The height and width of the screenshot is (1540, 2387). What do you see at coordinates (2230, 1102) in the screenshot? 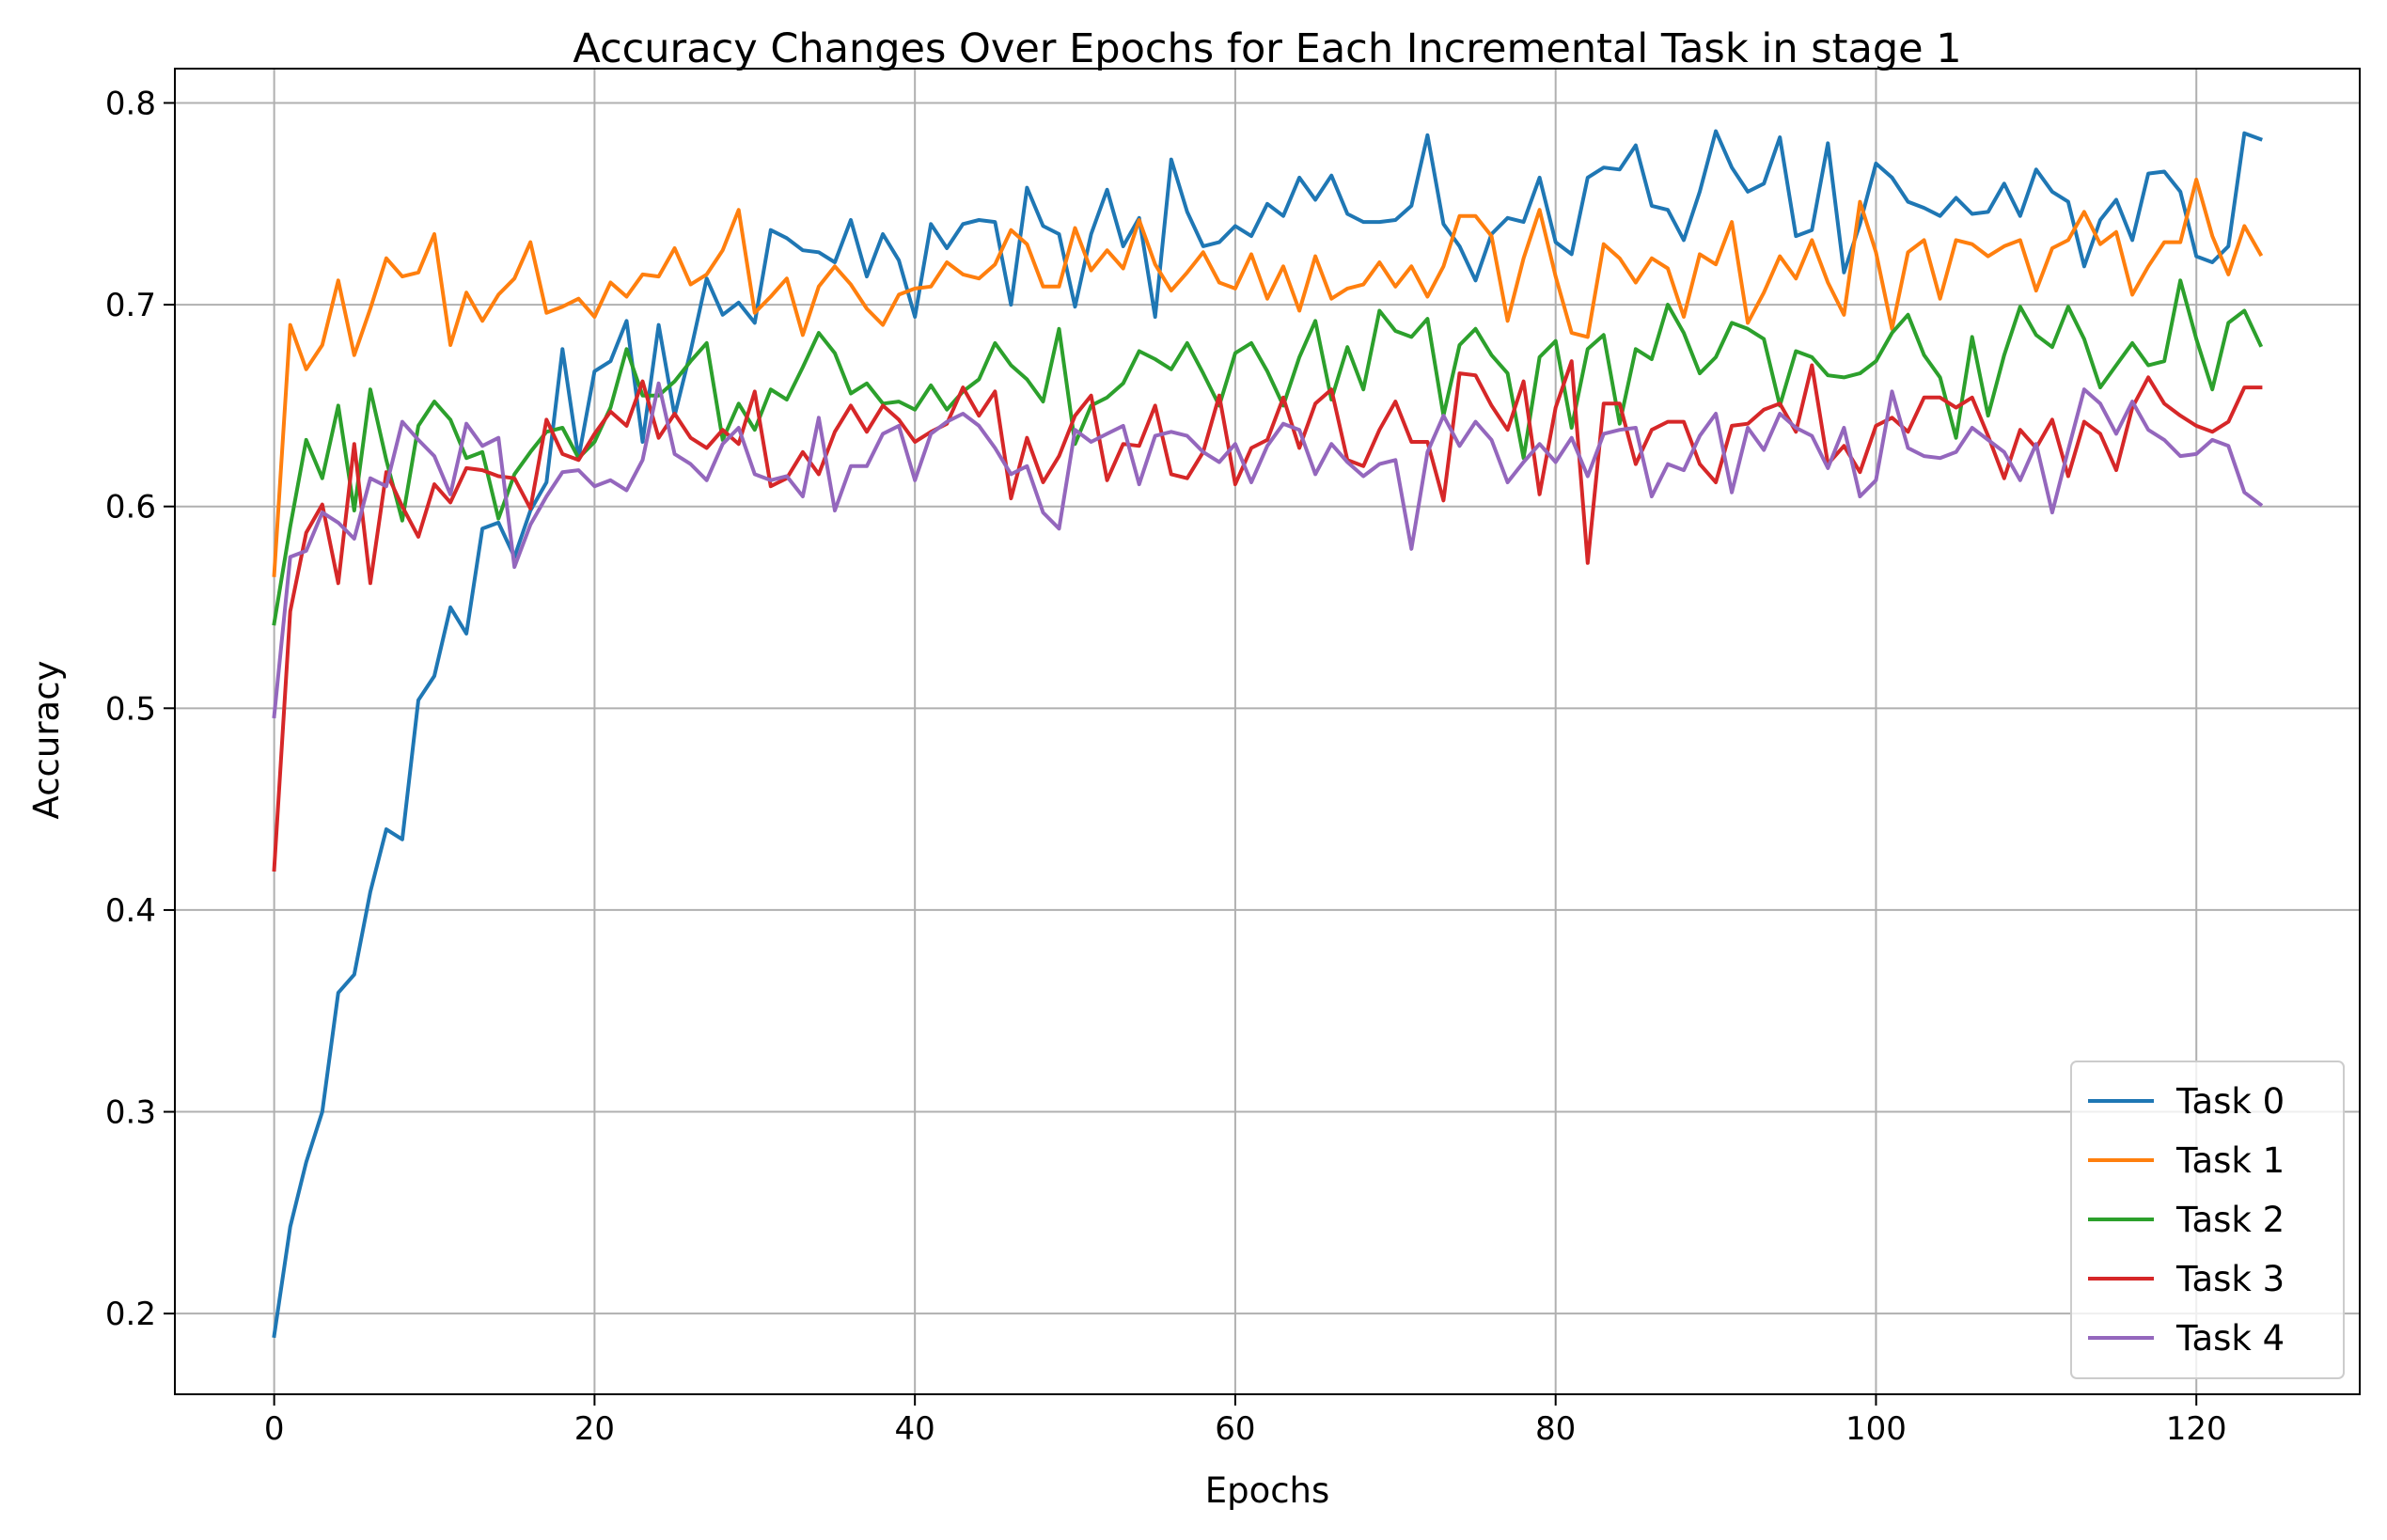
I see `legend-label: Task 0` at bounding box center [2230, 1102].